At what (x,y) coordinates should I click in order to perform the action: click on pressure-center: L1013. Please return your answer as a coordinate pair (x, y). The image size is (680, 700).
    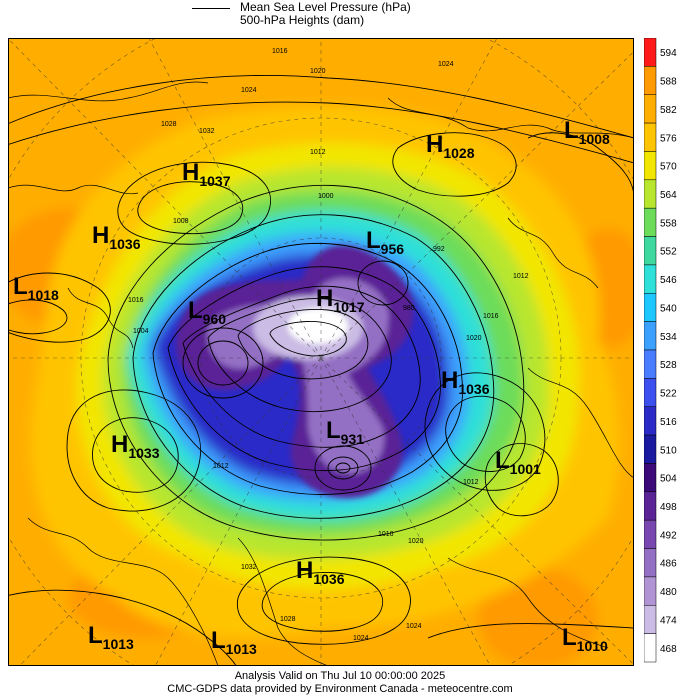
    Looking at the image, I should click on (234, 642).